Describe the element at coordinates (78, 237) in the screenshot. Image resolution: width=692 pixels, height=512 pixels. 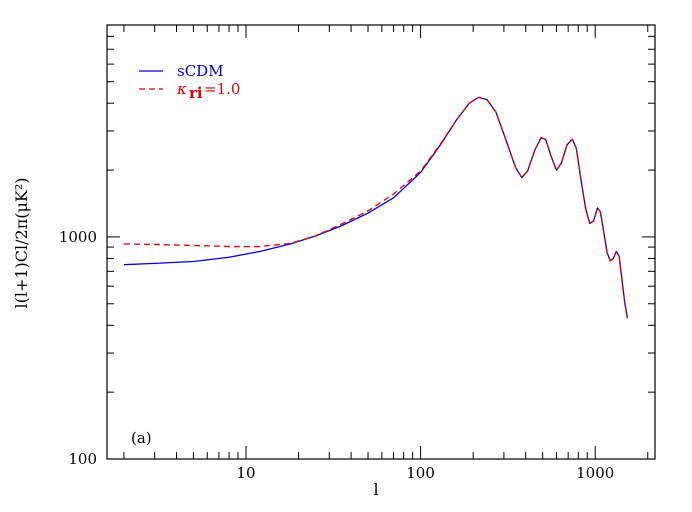
I see `y-tick-label: 1000` at that location.